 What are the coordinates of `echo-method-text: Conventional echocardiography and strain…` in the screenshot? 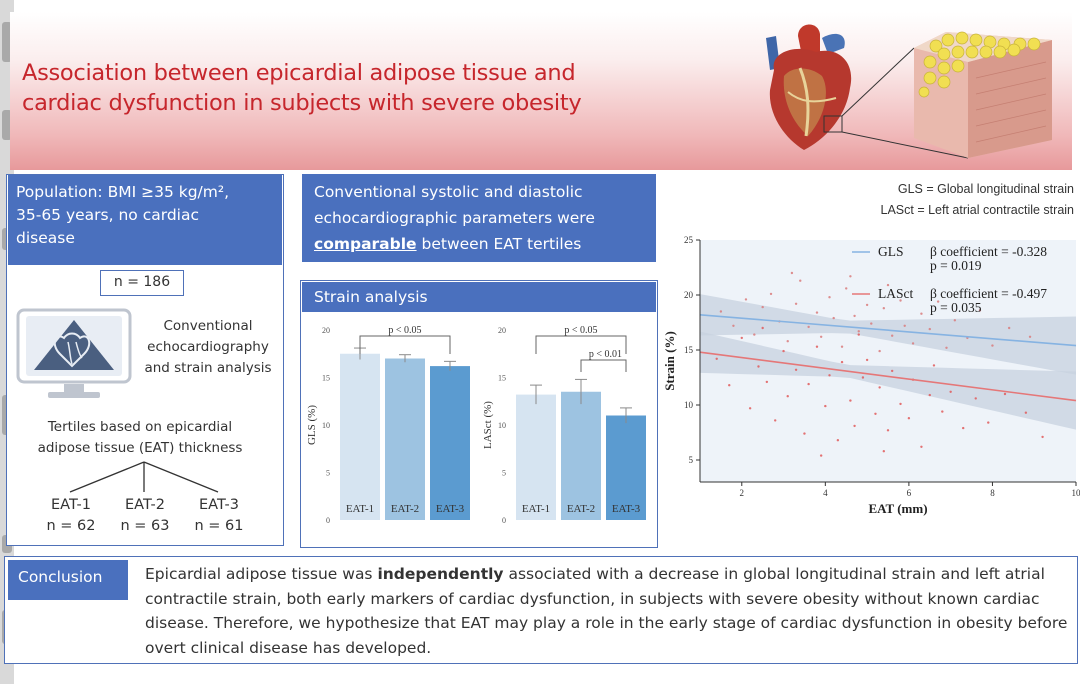 It's located at (208, 347).